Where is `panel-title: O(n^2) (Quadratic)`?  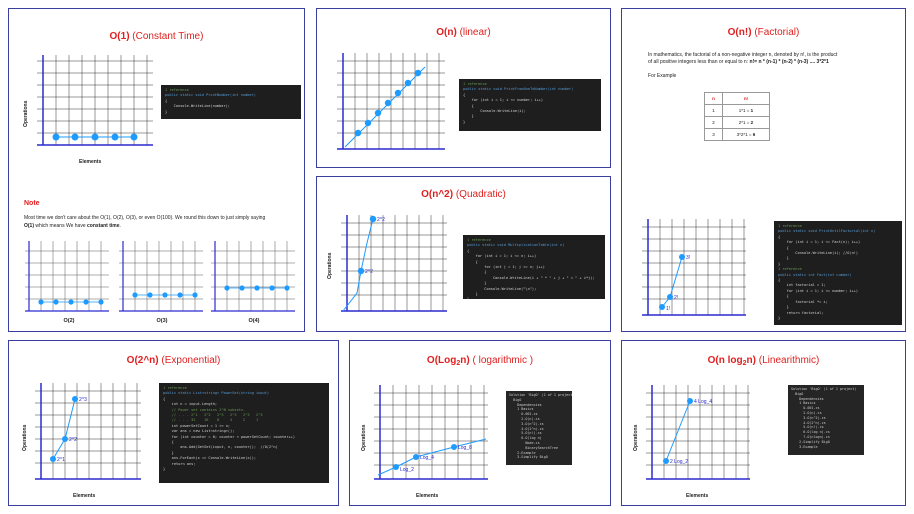
panel-title: O(n^2) (Quadratic) is located at coordinates (463, 194).